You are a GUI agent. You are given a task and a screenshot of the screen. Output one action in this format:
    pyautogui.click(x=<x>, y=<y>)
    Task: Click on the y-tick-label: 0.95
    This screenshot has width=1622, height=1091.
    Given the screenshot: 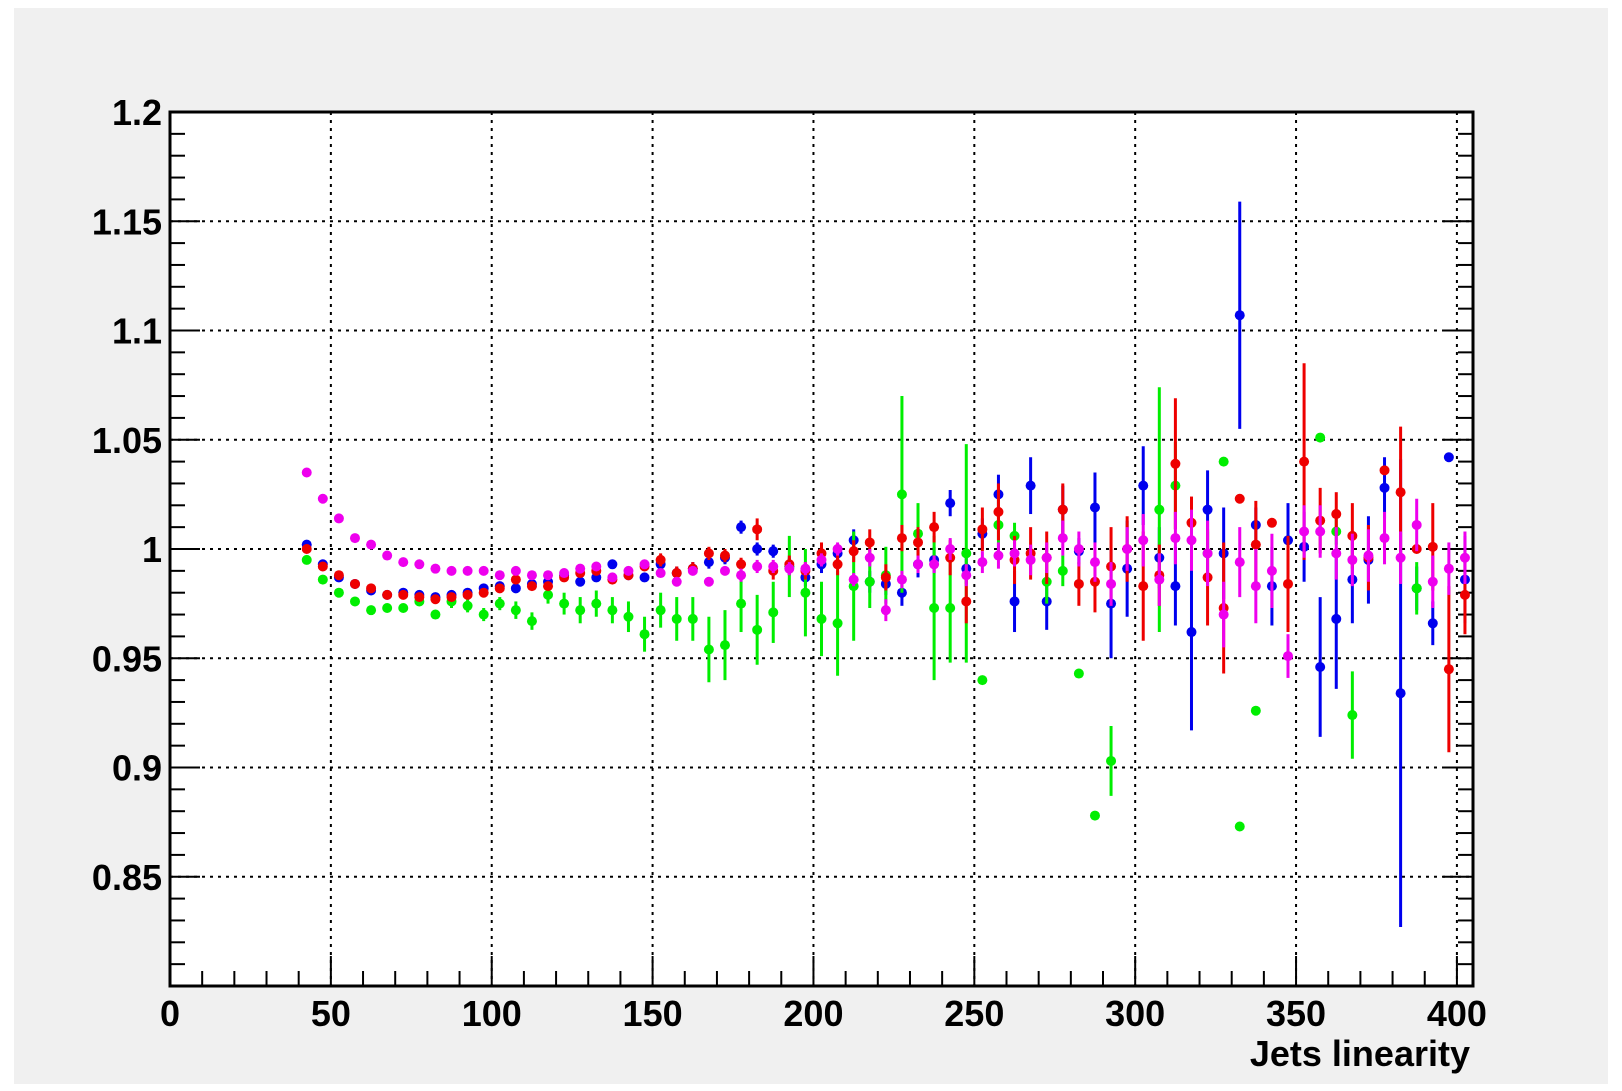 What is the action you would take?
    pyautogui.click(x=127, y=658)
    